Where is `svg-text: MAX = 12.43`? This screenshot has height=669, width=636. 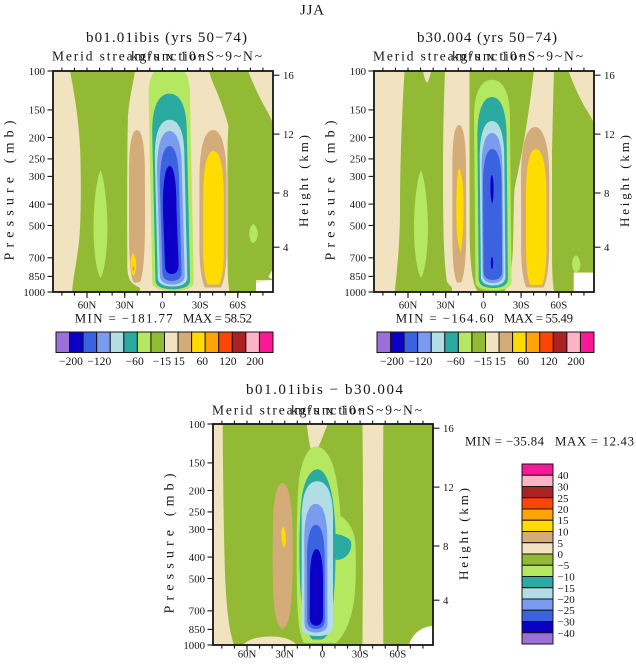 svg-text: MAX = 12.43 is located at coordinates (594, 442).